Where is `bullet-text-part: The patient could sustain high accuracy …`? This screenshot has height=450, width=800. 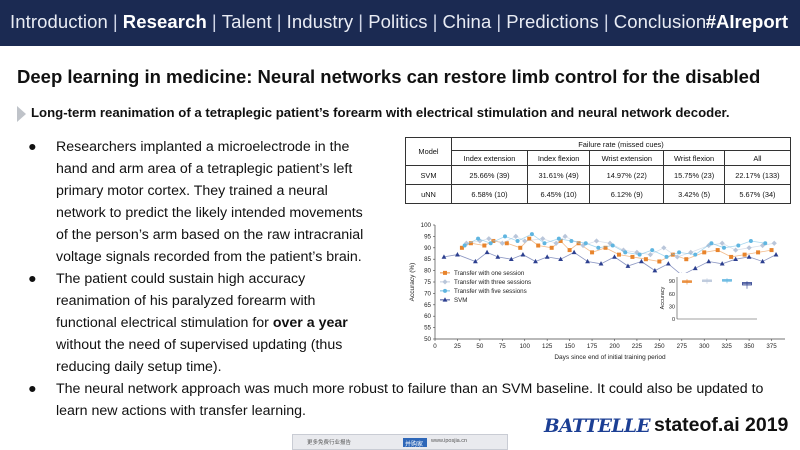
bullet-text-part: The patient could sustain high accuracy … is located at coordinates (186, 301).